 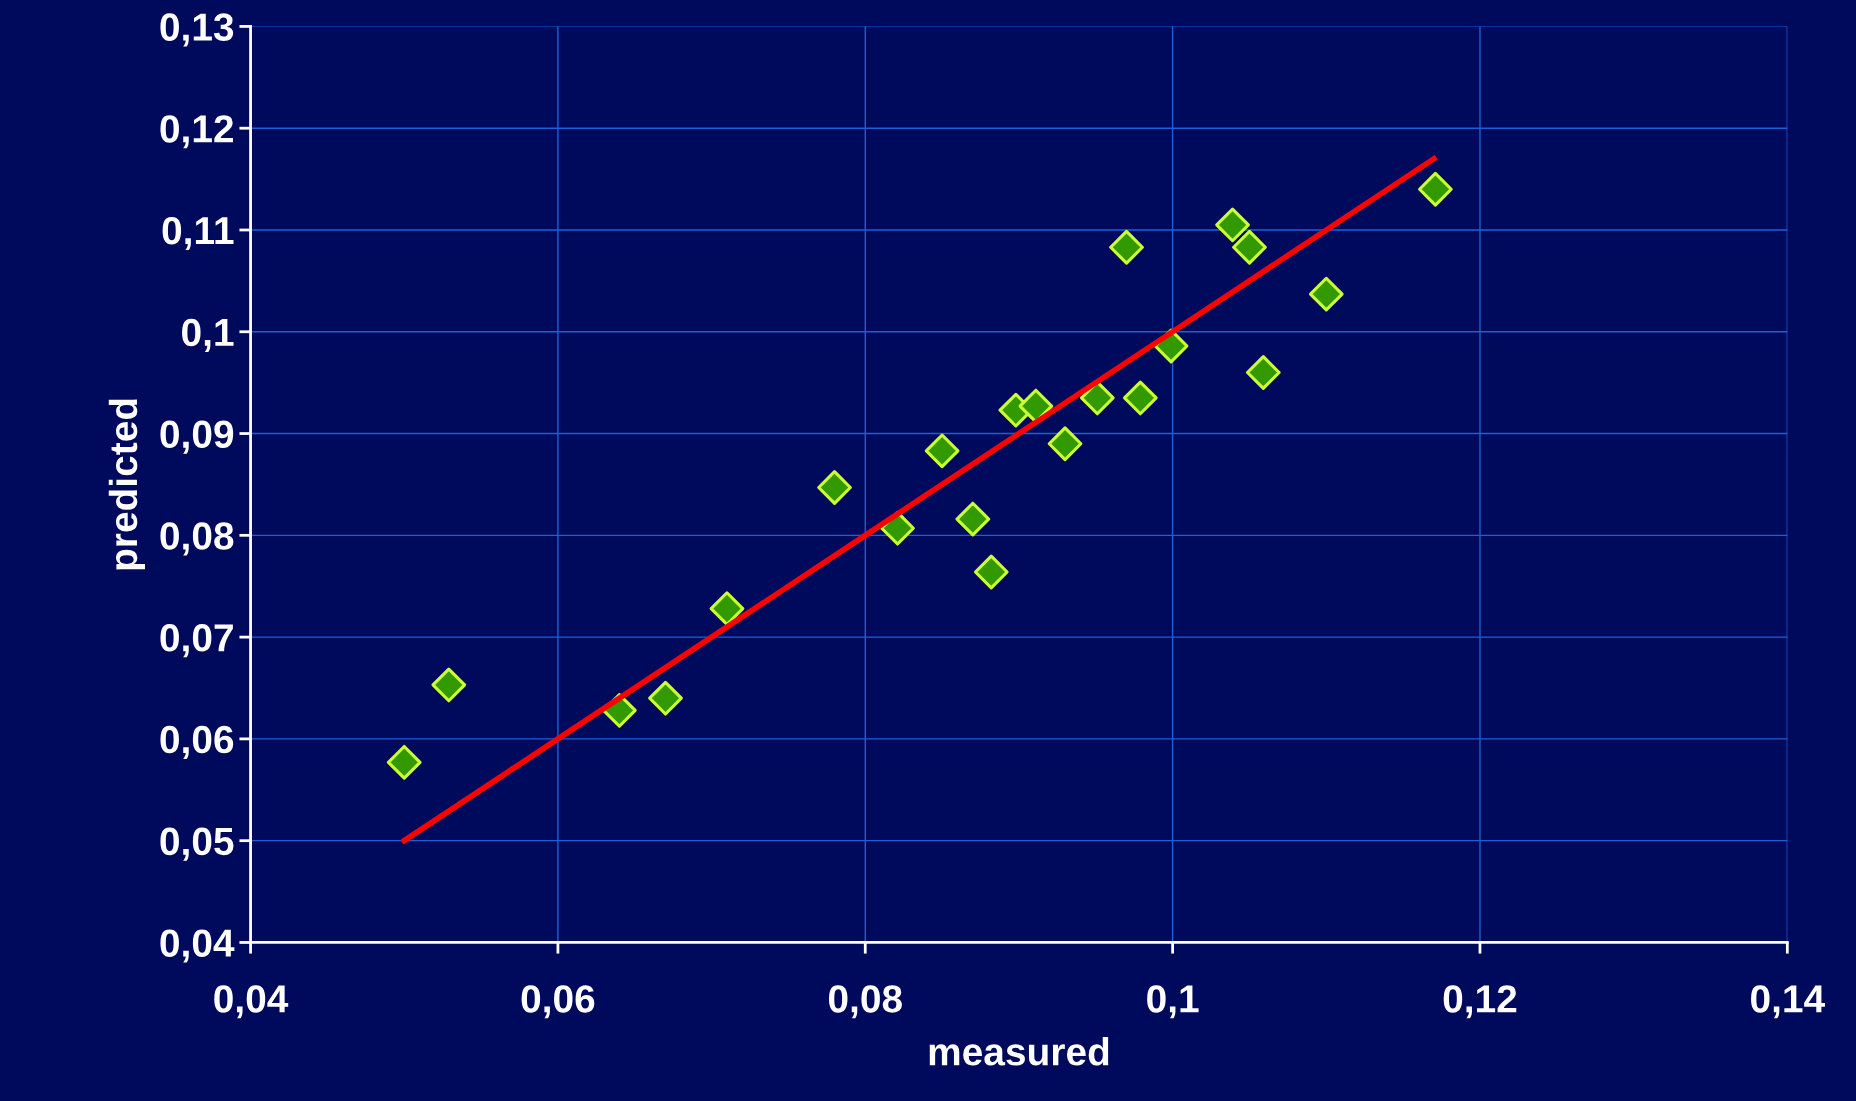 I want to click on y-axis-title: predicted, so click(x=127, y=484).